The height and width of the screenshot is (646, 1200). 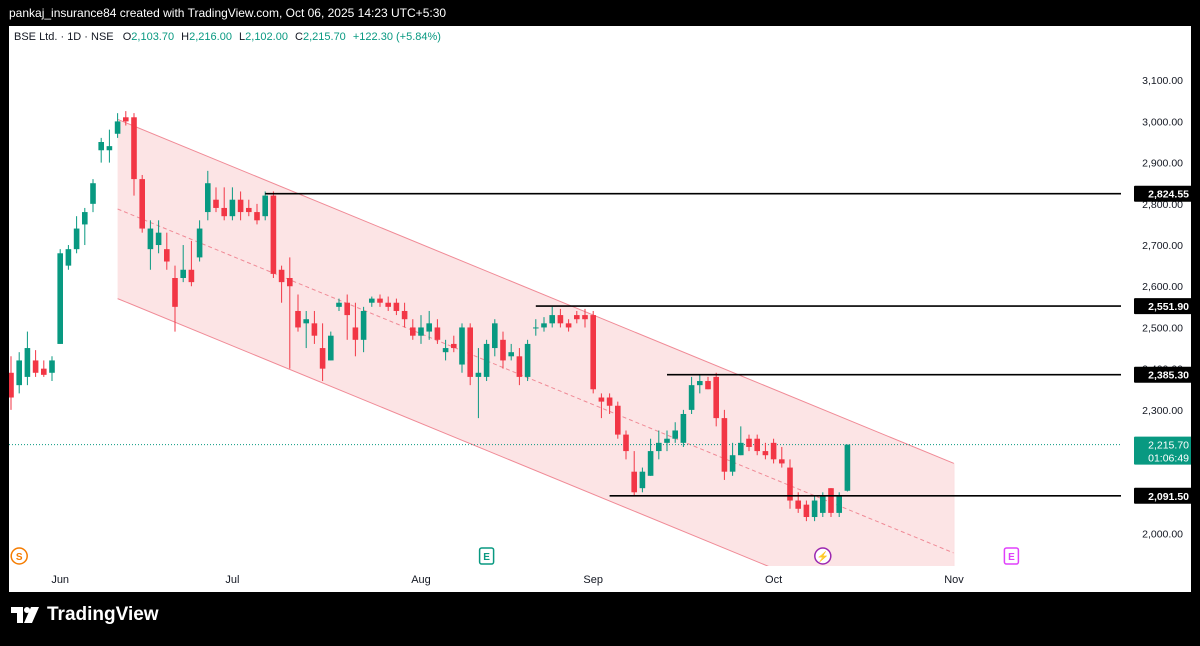 I want to click on split-flash-icon: ⚡, so click(x=823, y=556).